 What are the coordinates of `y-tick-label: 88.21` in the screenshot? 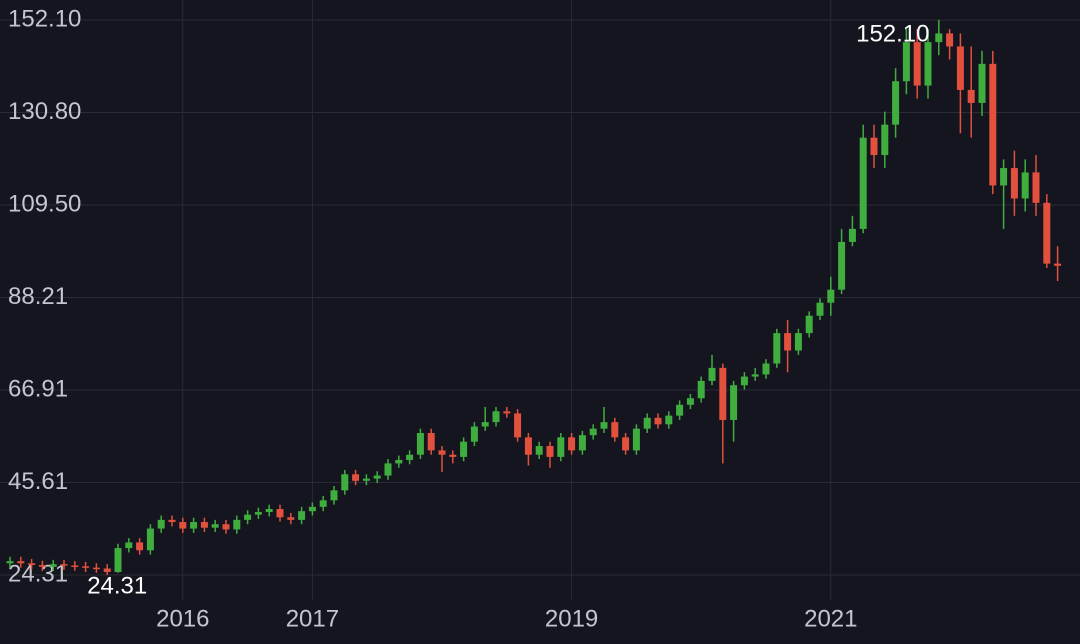 It's located at (38, 296).